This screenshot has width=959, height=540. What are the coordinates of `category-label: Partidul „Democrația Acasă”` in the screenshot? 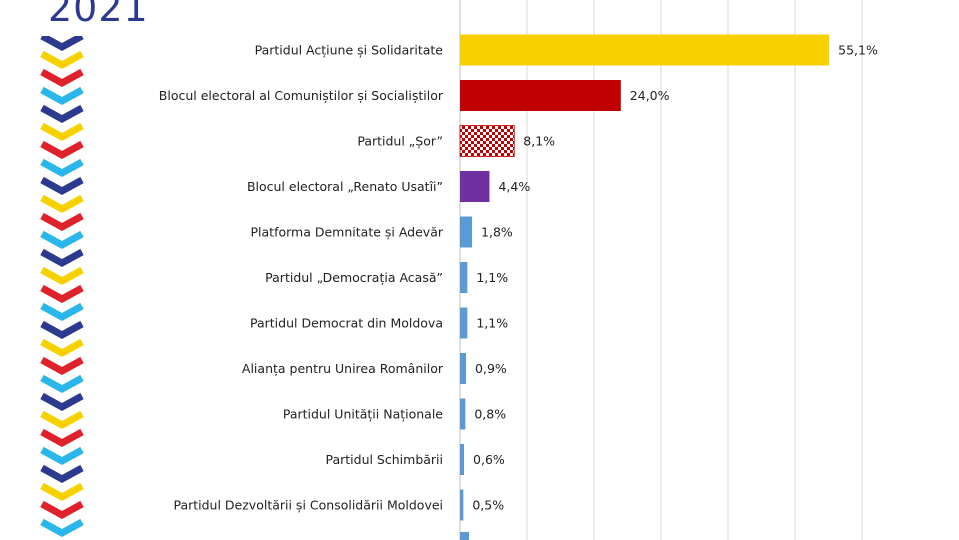 It's located at (354, 277).